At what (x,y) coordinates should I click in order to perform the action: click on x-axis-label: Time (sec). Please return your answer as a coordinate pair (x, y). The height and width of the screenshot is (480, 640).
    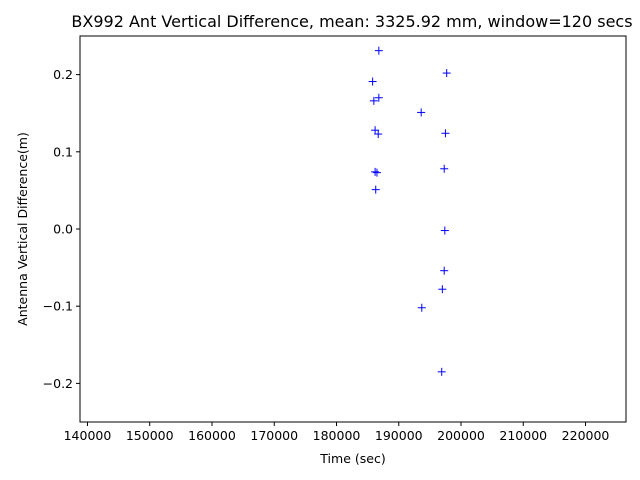
    Looking at the image, I should click on (352, 458).